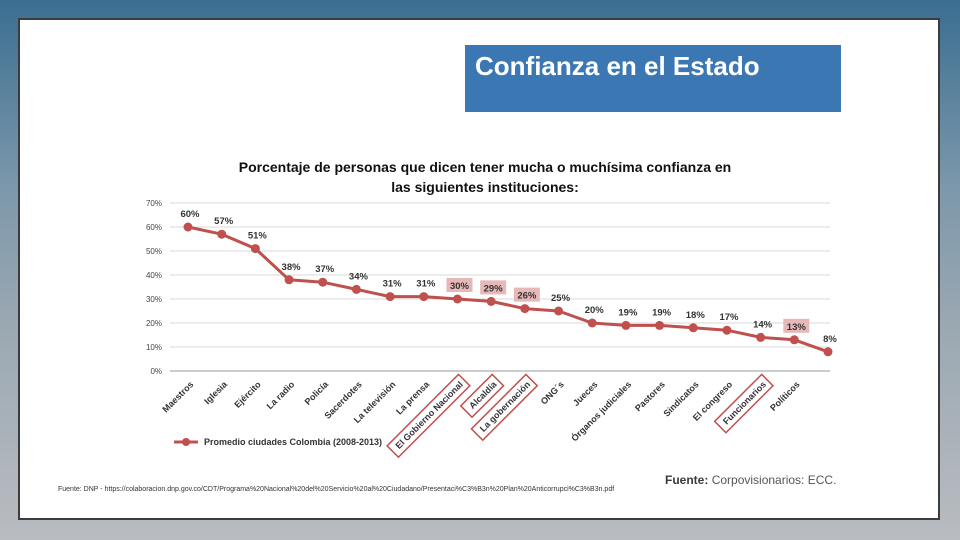 This screenshot has width=960, height=540. What do you see at coordinates (763, 324) in the screenshot?
I see `data-label: 14%` at bounding box center [763, 324].